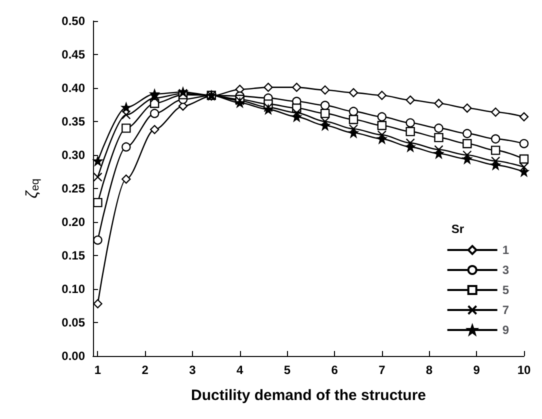  What do you see at coordinates (506, 310) in the screenshot?
I see `legend-label: 7` at bounding box center [506, 310].